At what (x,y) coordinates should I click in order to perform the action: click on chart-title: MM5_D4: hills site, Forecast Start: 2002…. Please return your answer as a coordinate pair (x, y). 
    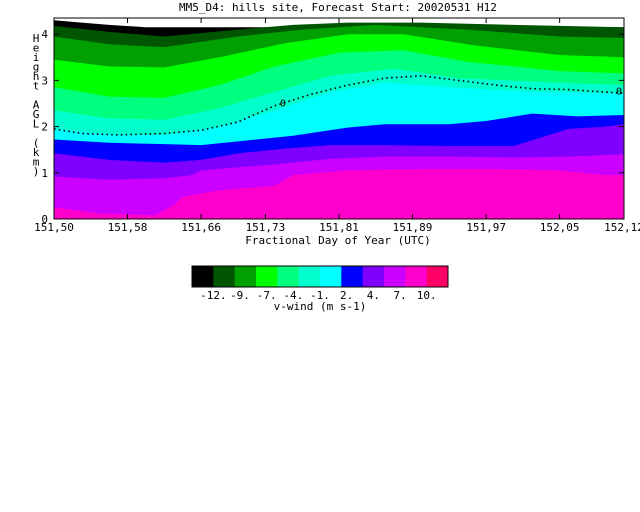
    Looking at the image, I should click on (338, 7).